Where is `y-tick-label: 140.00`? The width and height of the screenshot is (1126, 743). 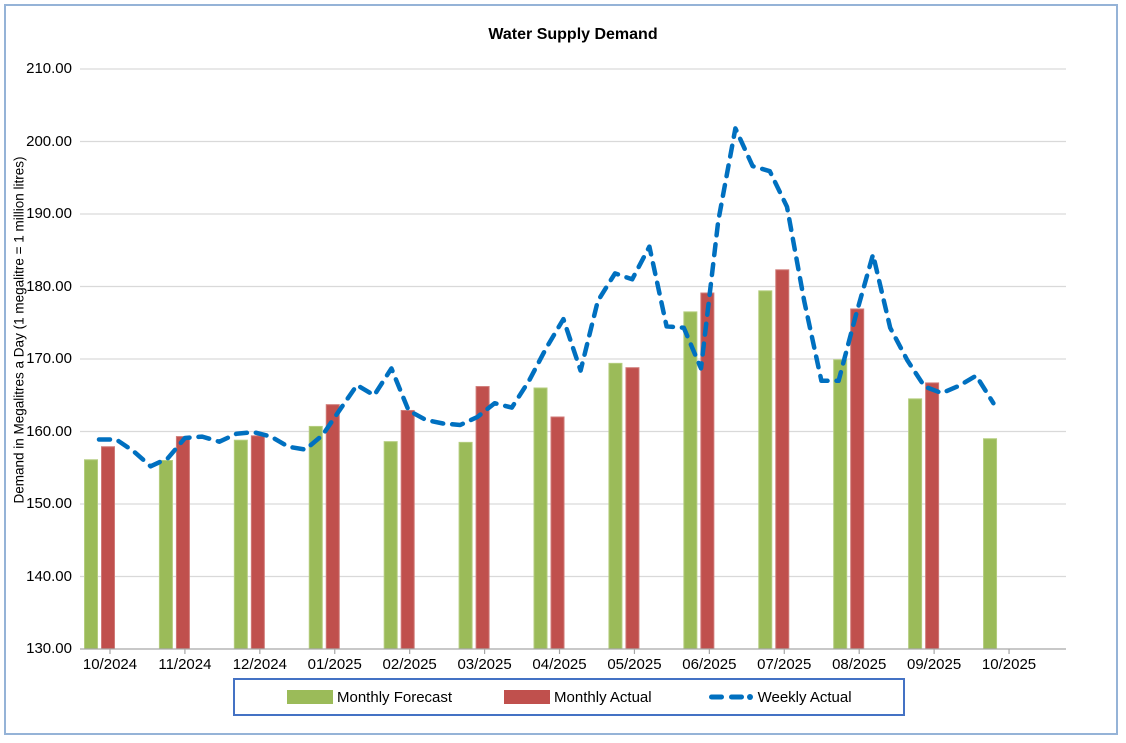
y-tick-label: 140.00 is located at coordinates (49, 576).